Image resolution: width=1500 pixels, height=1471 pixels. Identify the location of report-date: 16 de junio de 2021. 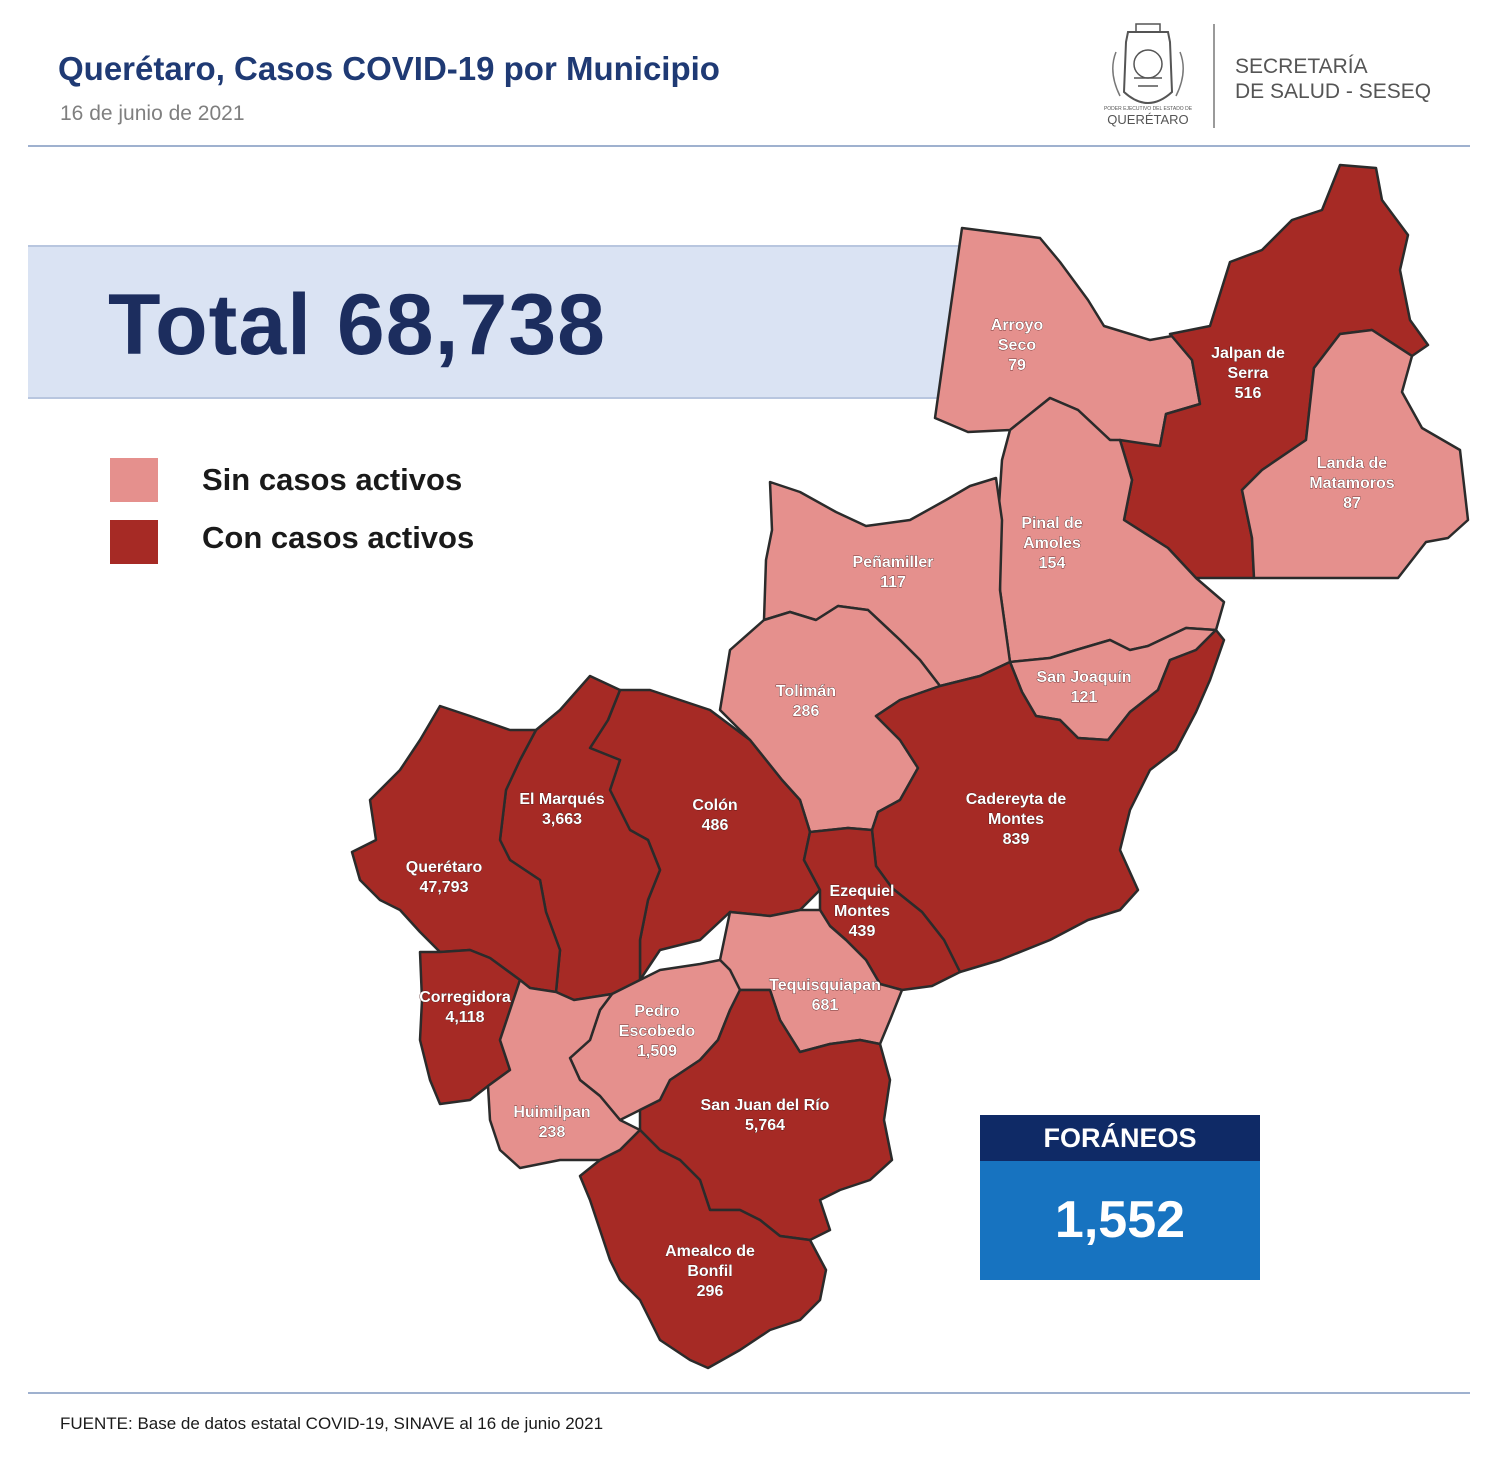
(152, 113).